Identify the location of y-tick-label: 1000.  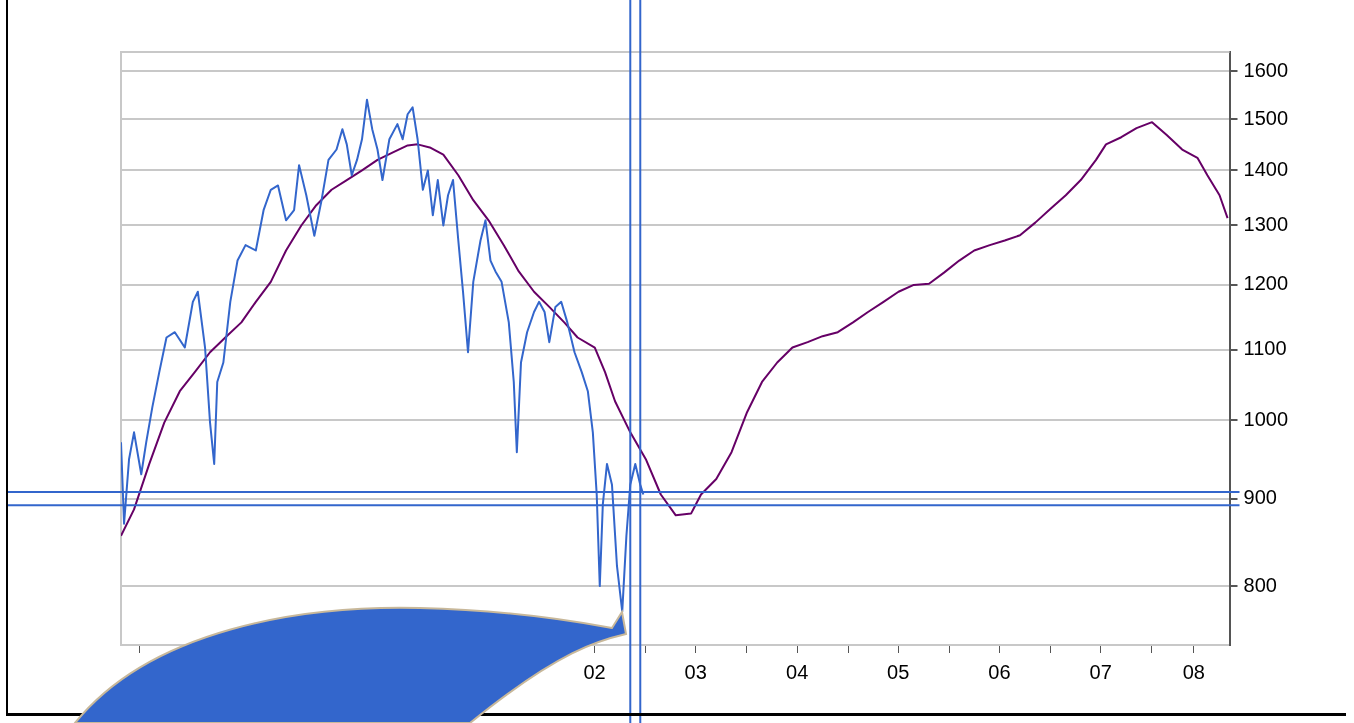
(1266, 418).